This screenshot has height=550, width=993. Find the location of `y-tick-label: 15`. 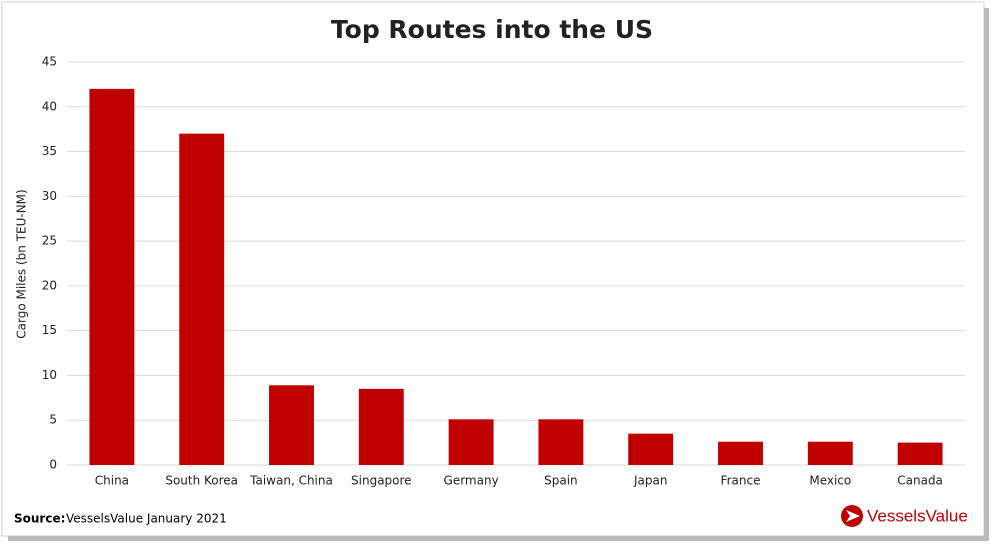

y-tick-label: 15 is located at coordinates (49, 330).